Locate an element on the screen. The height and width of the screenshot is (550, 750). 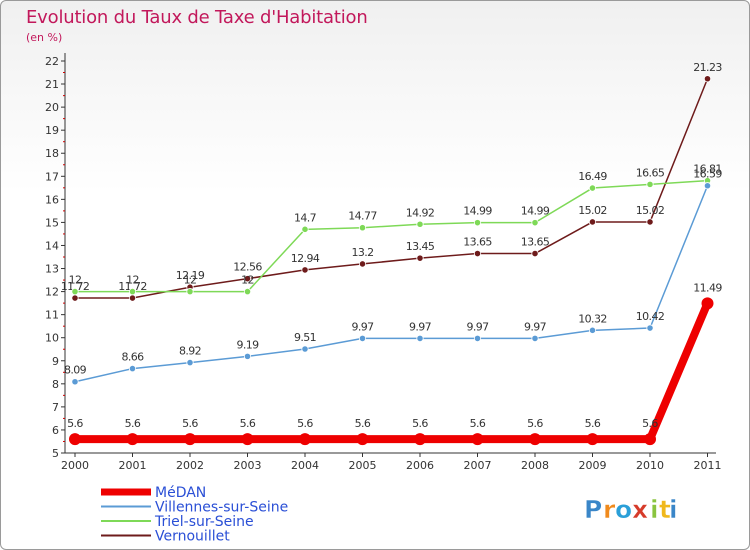
data-label-vernouillet: 12.56 is located at coordinates (247, 267).